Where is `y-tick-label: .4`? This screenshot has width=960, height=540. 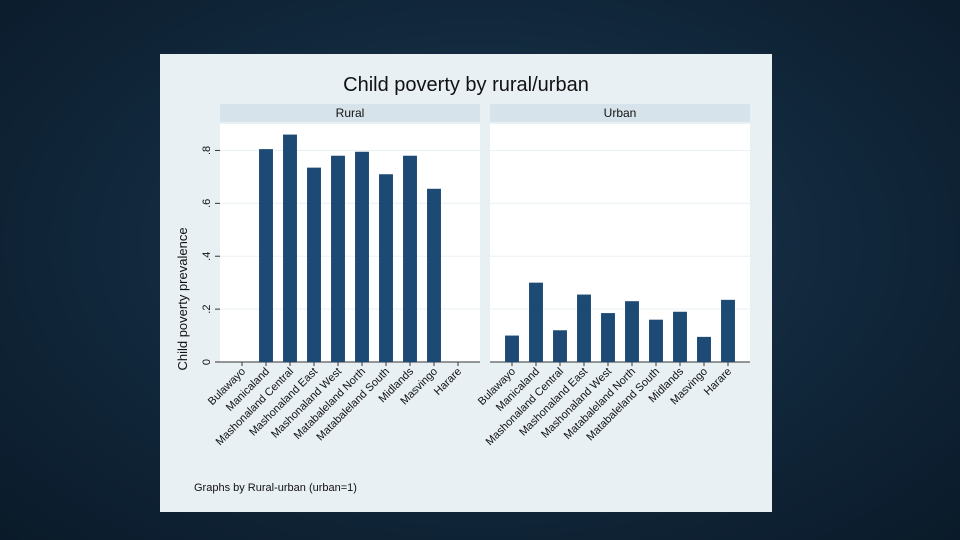 y-tick-label: .4 is located at coordinates (207, 256).